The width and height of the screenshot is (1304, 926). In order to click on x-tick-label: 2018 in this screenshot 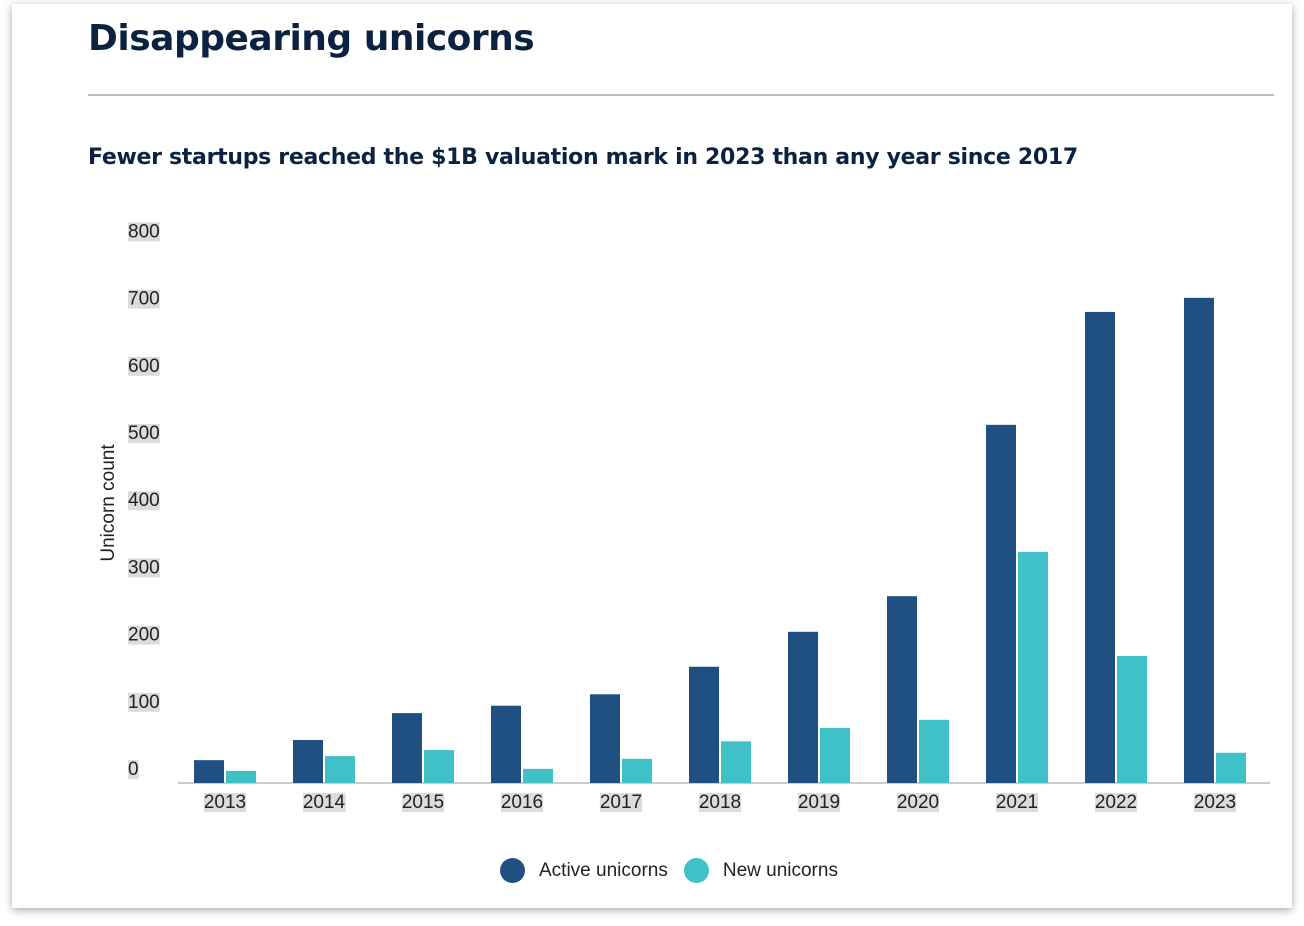, I will do `click(720, 802)`.